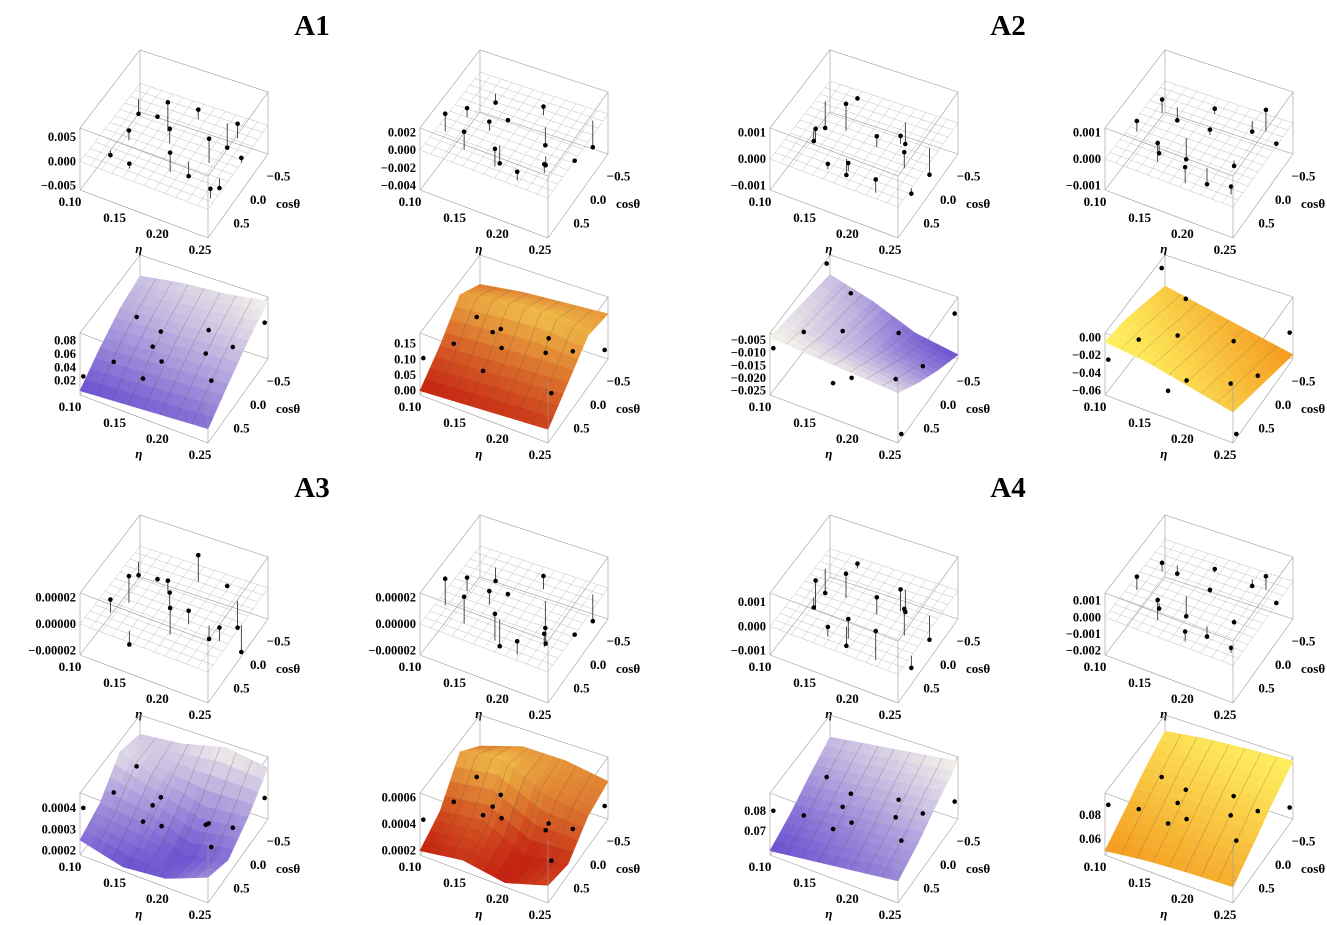 This screenshot has width=1327, height=925. What do you see at coordinates (1087, 159) in the screenshot?
I see `z-tick-label: 0.000` at bounding box center [1087, 159].